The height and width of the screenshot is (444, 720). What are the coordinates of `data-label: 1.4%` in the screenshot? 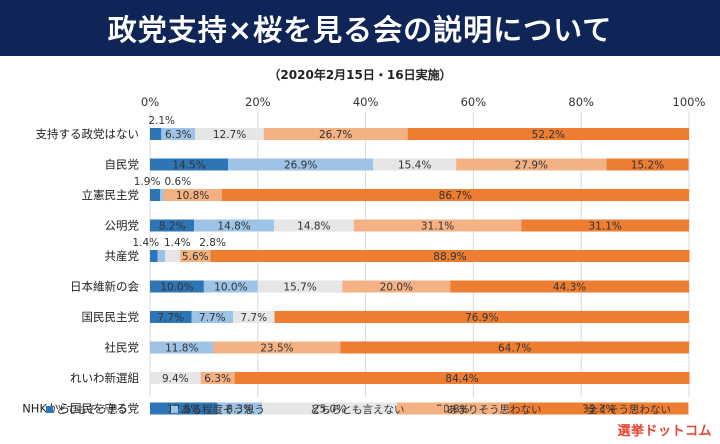 It's located at (145, 243).